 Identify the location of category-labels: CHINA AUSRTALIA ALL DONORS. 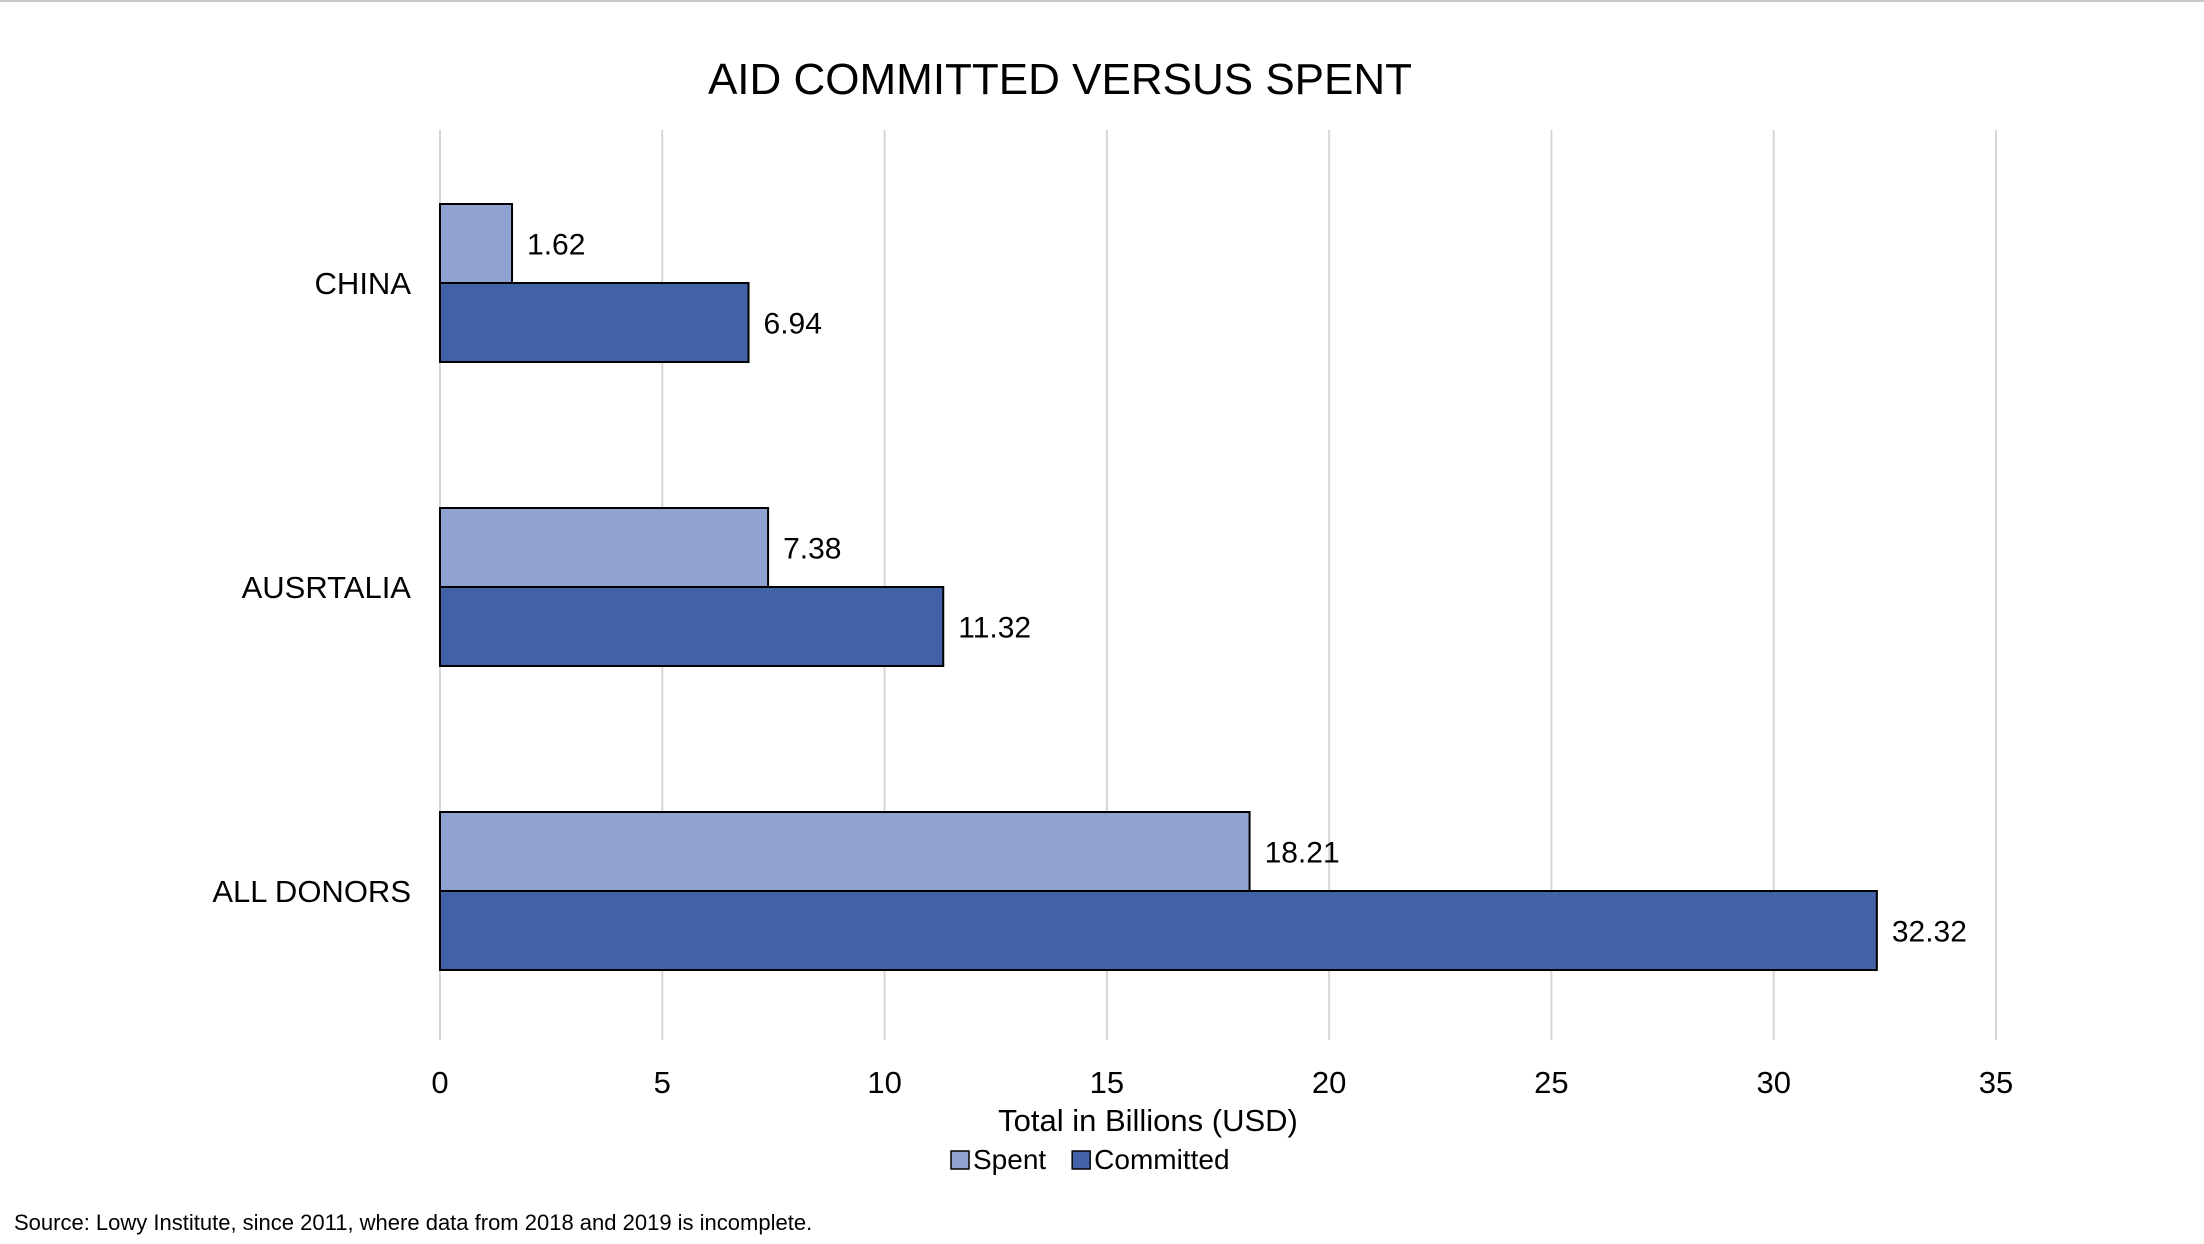
(311, 587).